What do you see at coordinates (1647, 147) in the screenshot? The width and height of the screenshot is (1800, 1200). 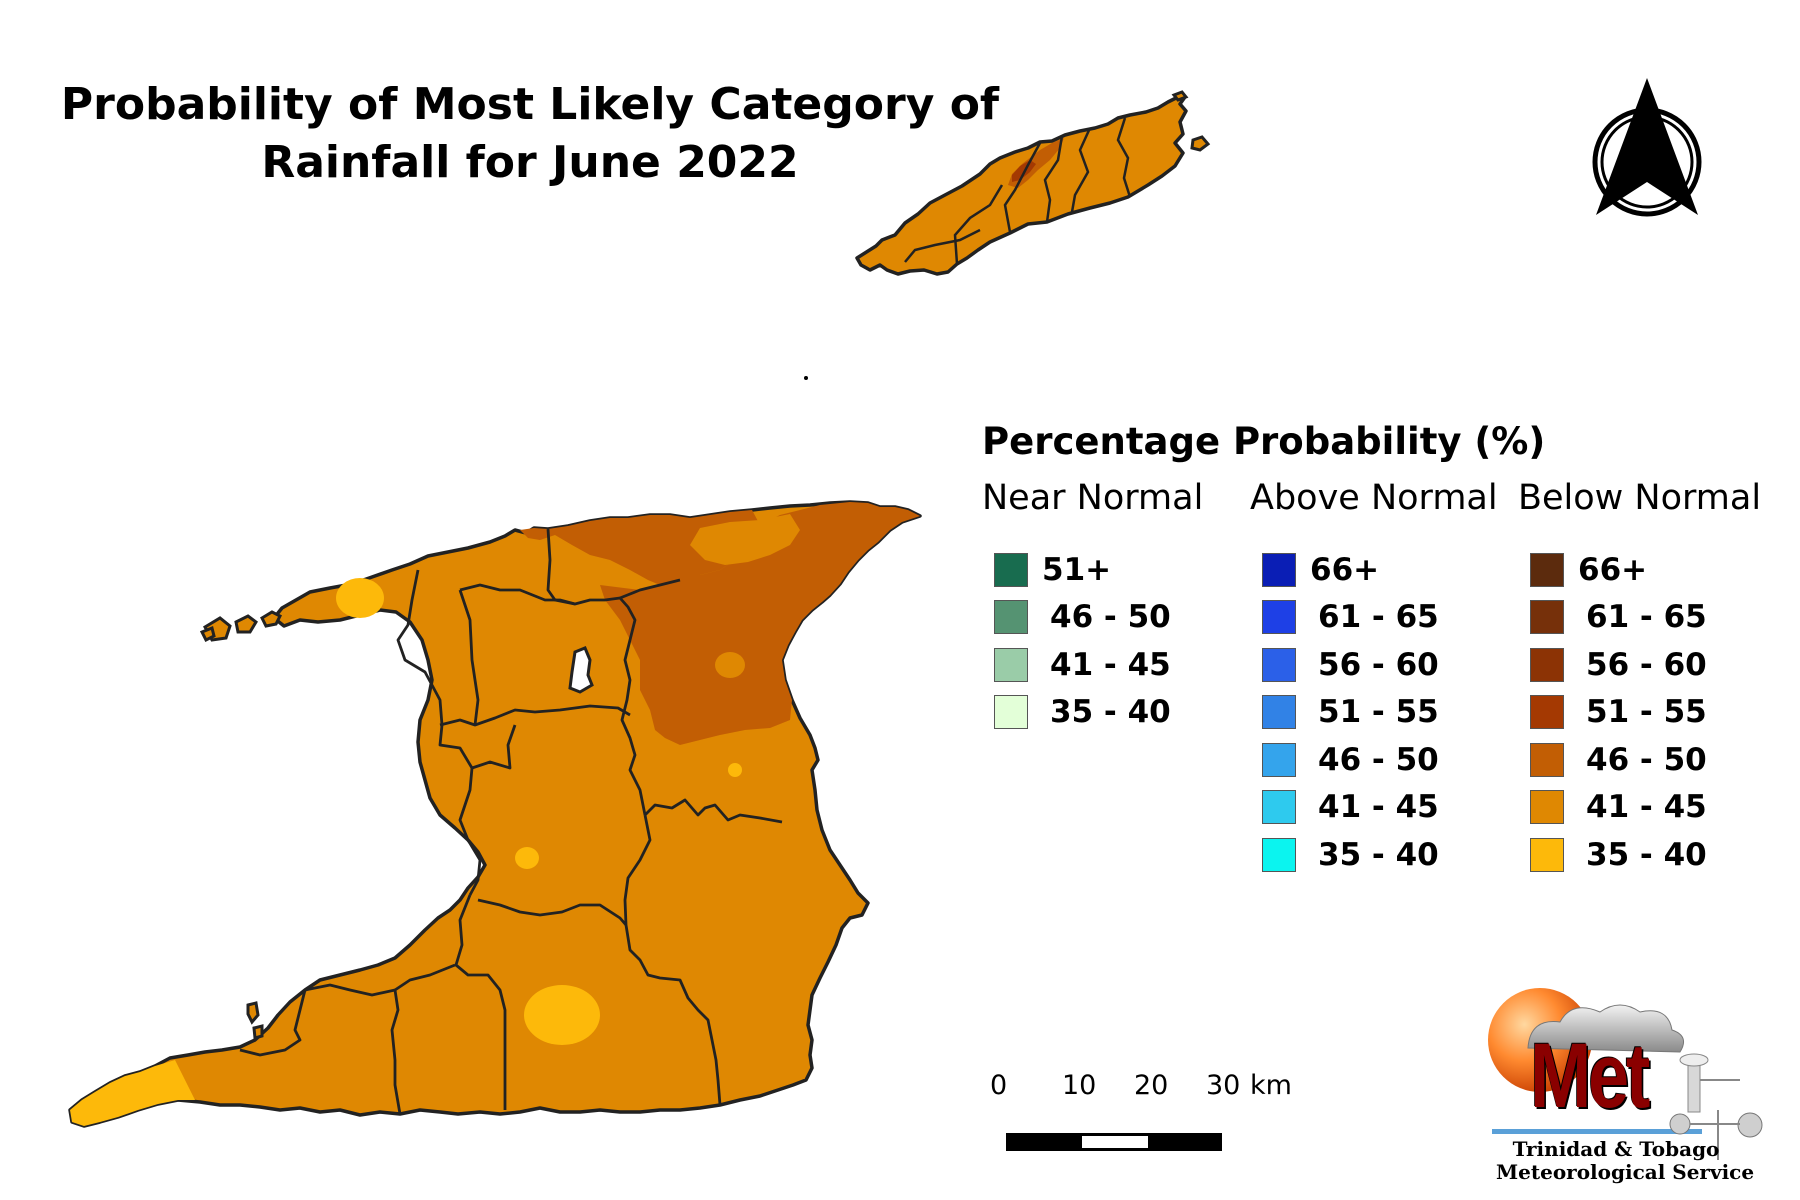 I see `north-arrow-icon` at bounding box center [1647, 147].